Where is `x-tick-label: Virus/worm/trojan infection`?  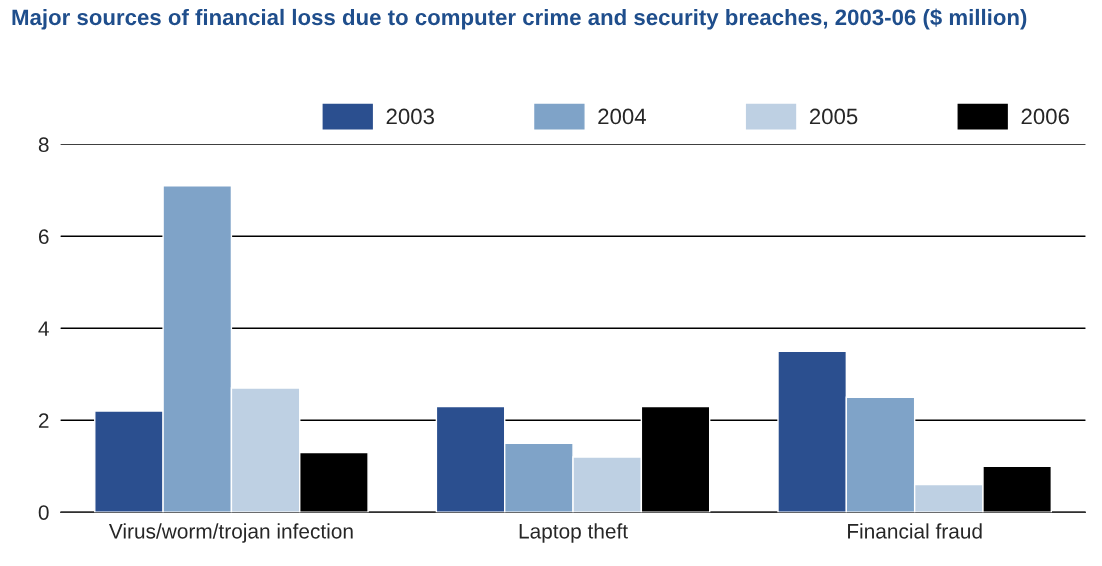 x-tick-label: Virus/worm/trojan infection is located at coordinates (230, 533).